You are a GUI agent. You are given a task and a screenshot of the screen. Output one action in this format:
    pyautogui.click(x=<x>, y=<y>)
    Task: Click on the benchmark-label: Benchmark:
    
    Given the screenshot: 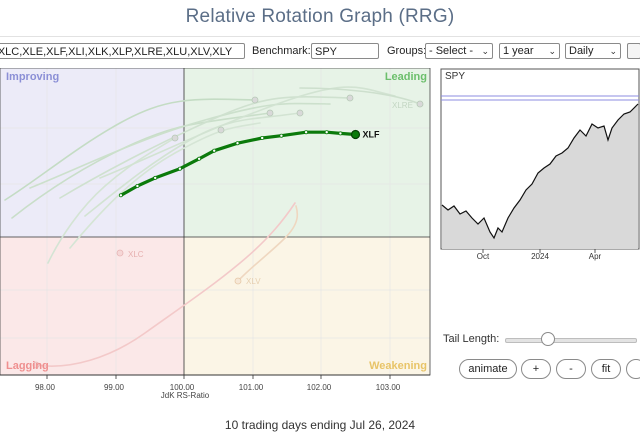 What is the action you would take?
    pyautogui.click(x=281, y=51)
    